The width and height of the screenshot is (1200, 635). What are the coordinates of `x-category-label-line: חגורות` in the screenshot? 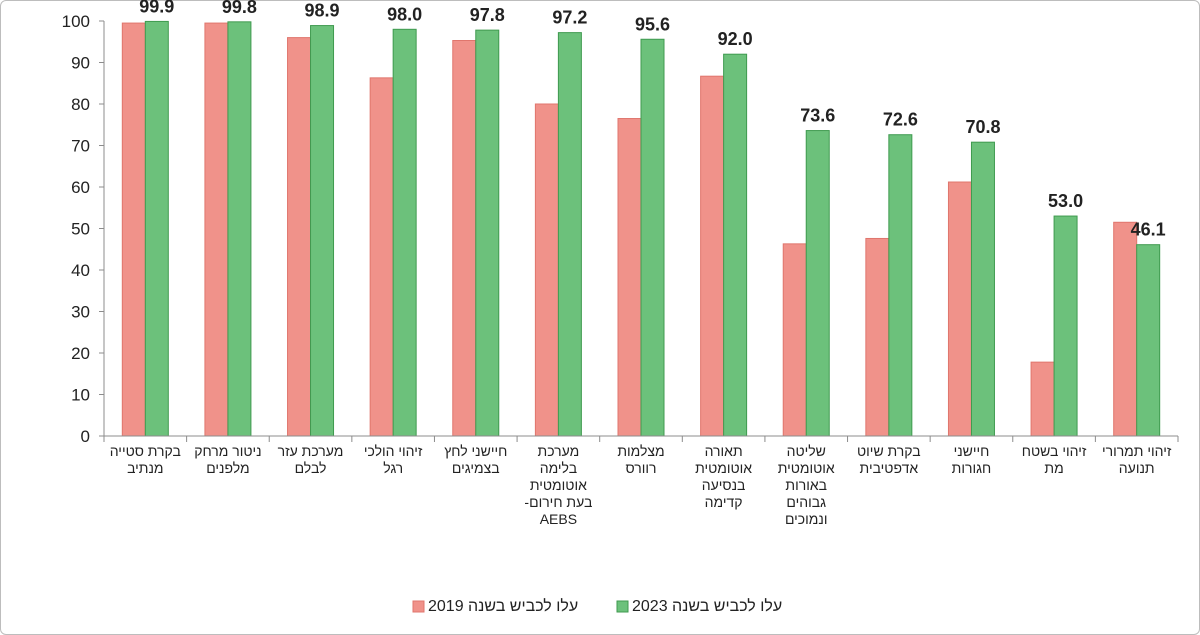 It's located at (972, 468).